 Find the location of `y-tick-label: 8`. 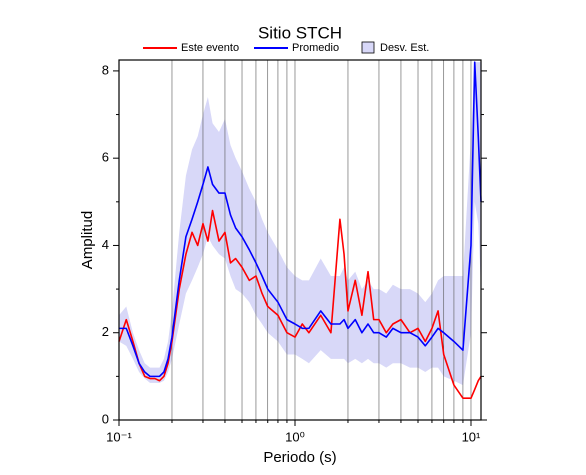

y-tick-label: 8 is located at coordinates (105, 69).